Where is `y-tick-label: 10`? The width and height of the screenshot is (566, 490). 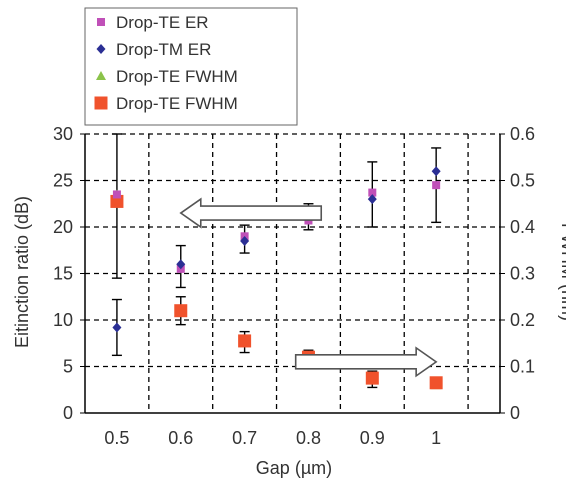 y-tick-label: 10 is located at coordinates (63, 320).